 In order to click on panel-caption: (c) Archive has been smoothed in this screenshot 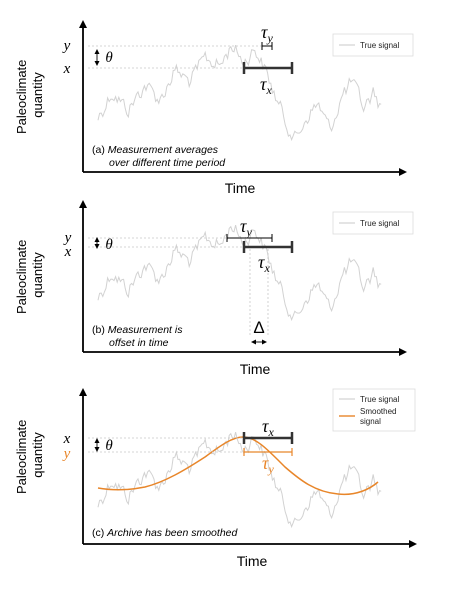, I will do `click(165, 533)`.